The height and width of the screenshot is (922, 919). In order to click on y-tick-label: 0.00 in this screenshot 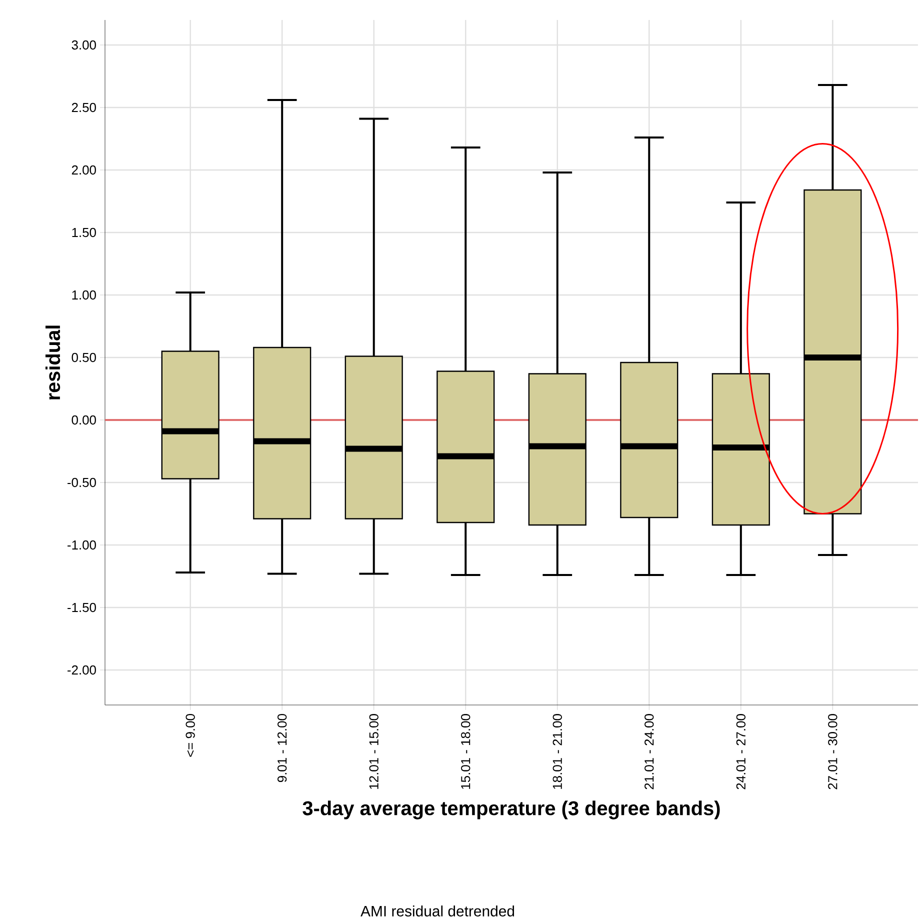, I will do `click(84, 420)`.